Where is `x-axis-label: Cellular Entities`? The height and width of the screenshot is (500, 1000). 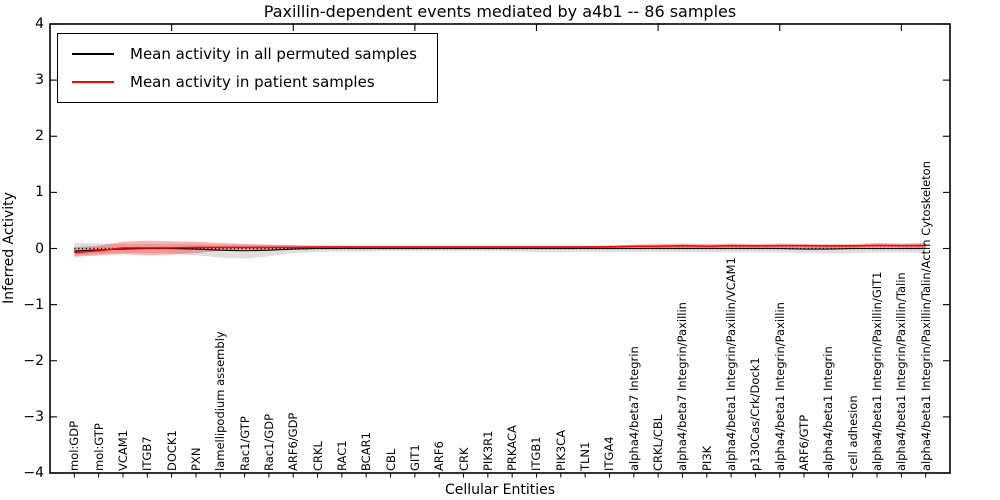 x-axis-label: Cellular Entities is located at coordinates (500, 490).